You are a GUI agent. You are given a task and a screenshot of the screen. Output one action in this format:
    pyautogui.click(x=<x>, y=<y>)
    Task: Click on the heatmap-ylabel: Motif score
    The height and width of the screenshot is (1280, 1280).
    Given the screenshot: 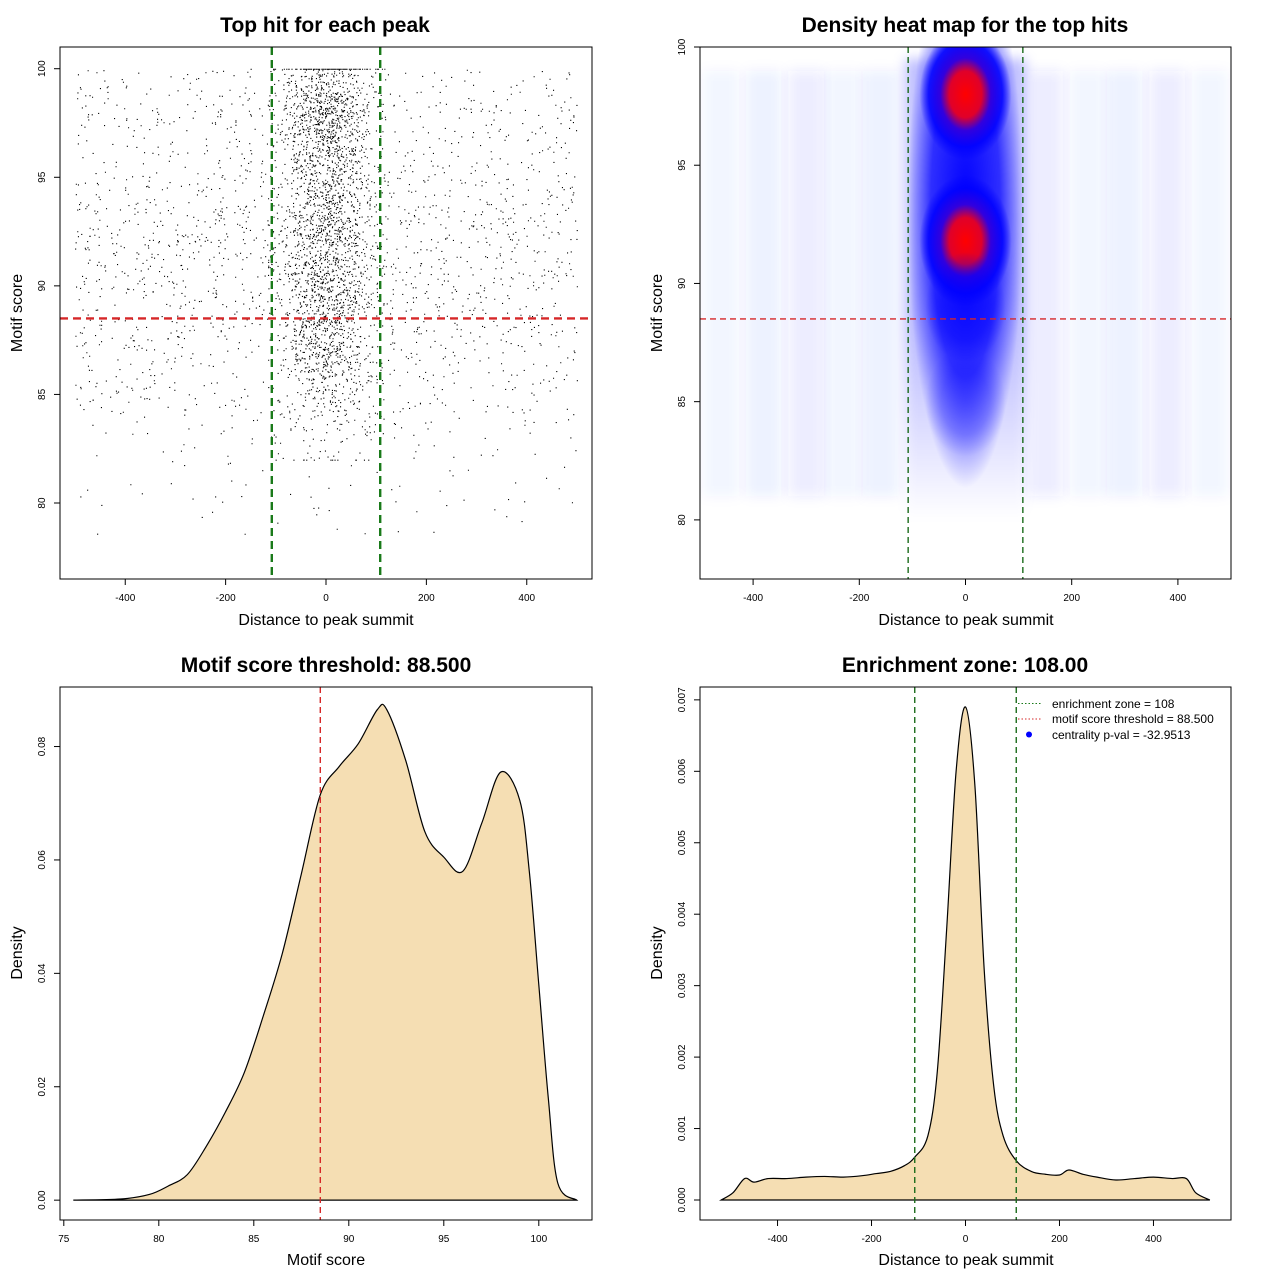 What is the action you would take?
    pyautogui.click(x=657, y=313)
    